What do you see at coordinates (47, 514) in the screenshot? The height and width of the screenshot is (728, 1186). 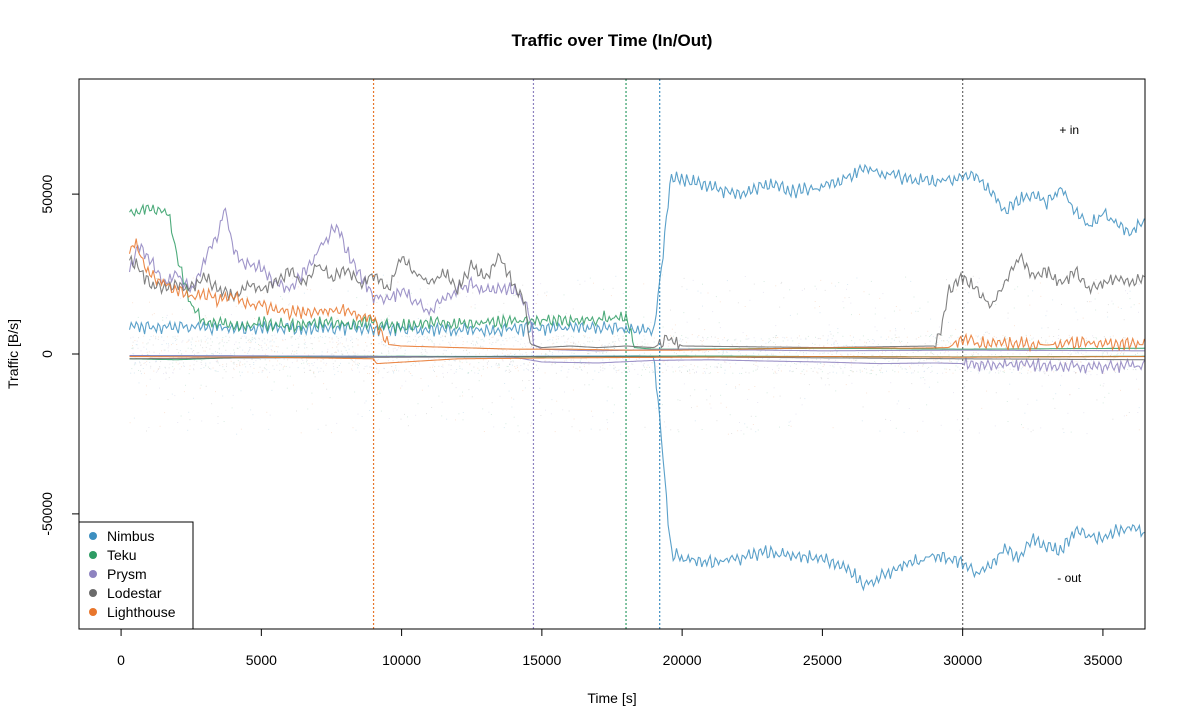 I see `y-tick-label: -50000` at bounding box center [47, 514].